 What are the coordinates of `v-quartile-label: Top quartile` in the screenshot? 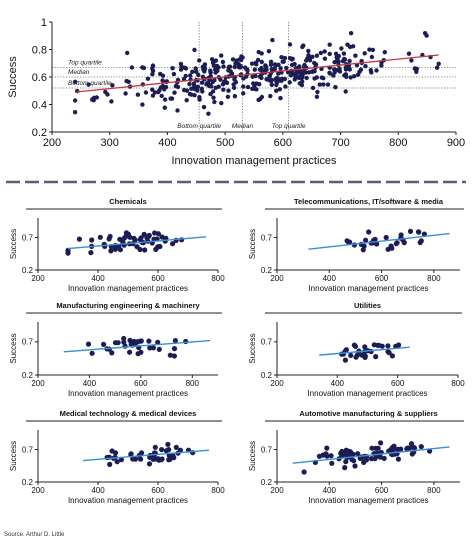 It's located at (289, 126).